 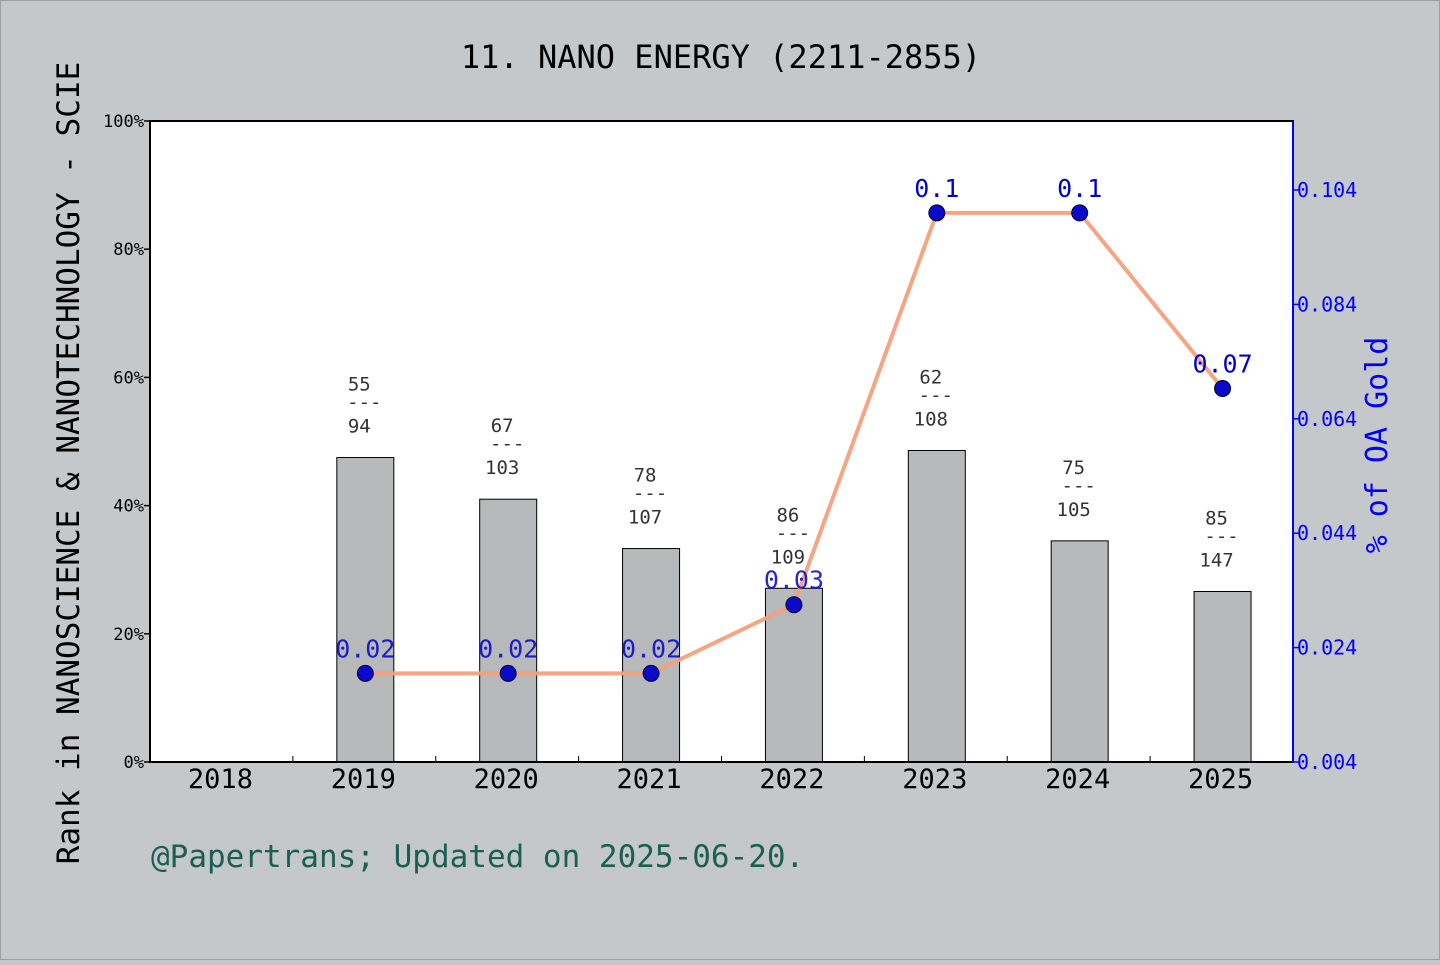 What do you see at coordinates (128, 250) in the screenshot?
I see `y-tick-label: 80%` at bounding box center [128, 250].